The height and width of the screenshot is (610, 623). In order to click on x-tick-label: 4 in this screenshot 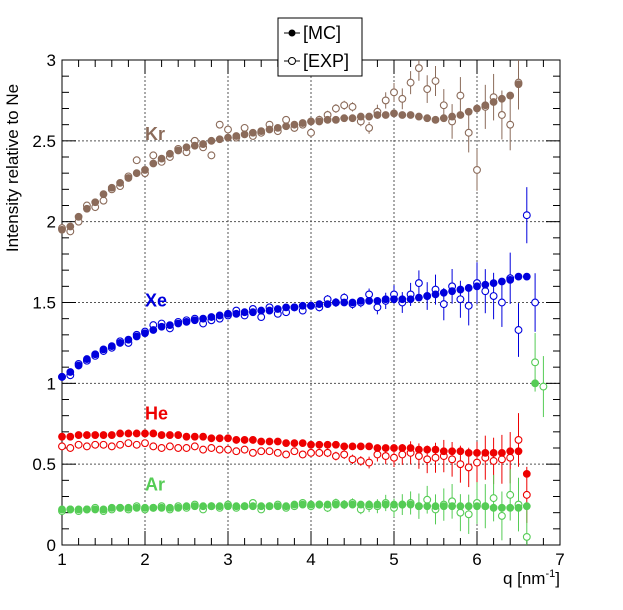, I will do `click(310, 559)`.